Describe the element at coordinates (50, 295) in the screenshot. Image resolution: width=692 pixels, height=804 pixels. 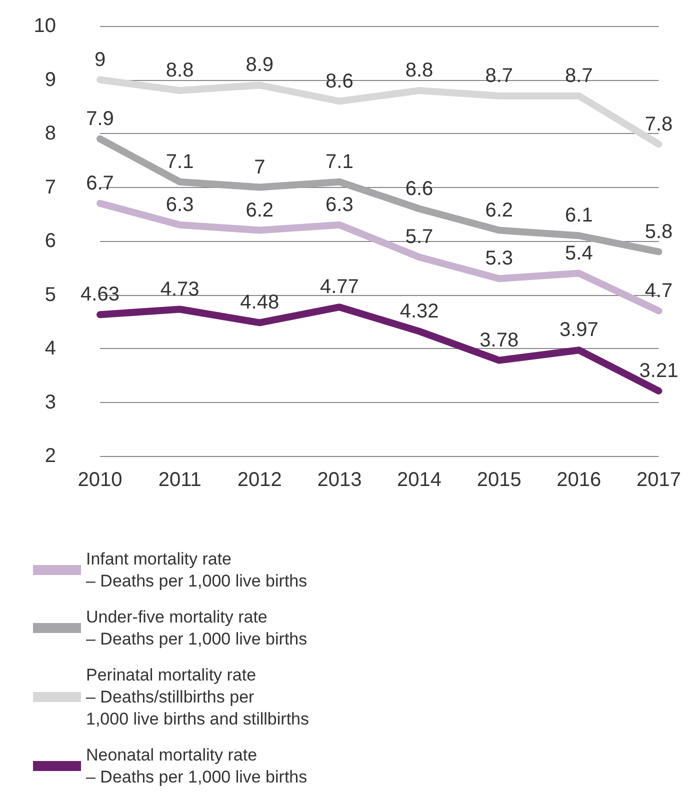
I see `y-tick-label: 5` at that location.